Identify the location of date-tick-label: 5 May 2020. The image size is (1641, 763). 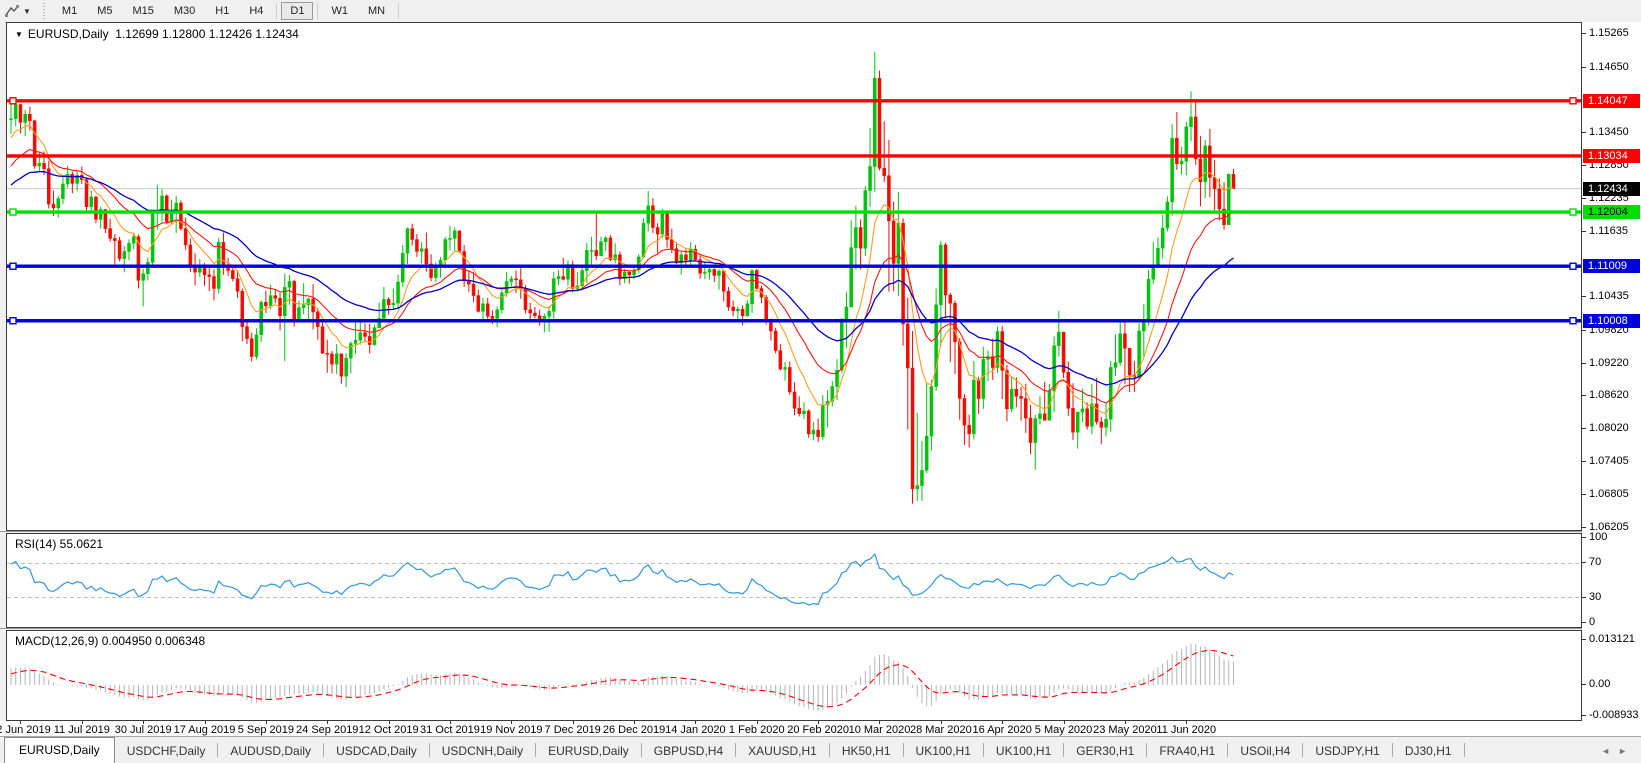
(1063, 730).